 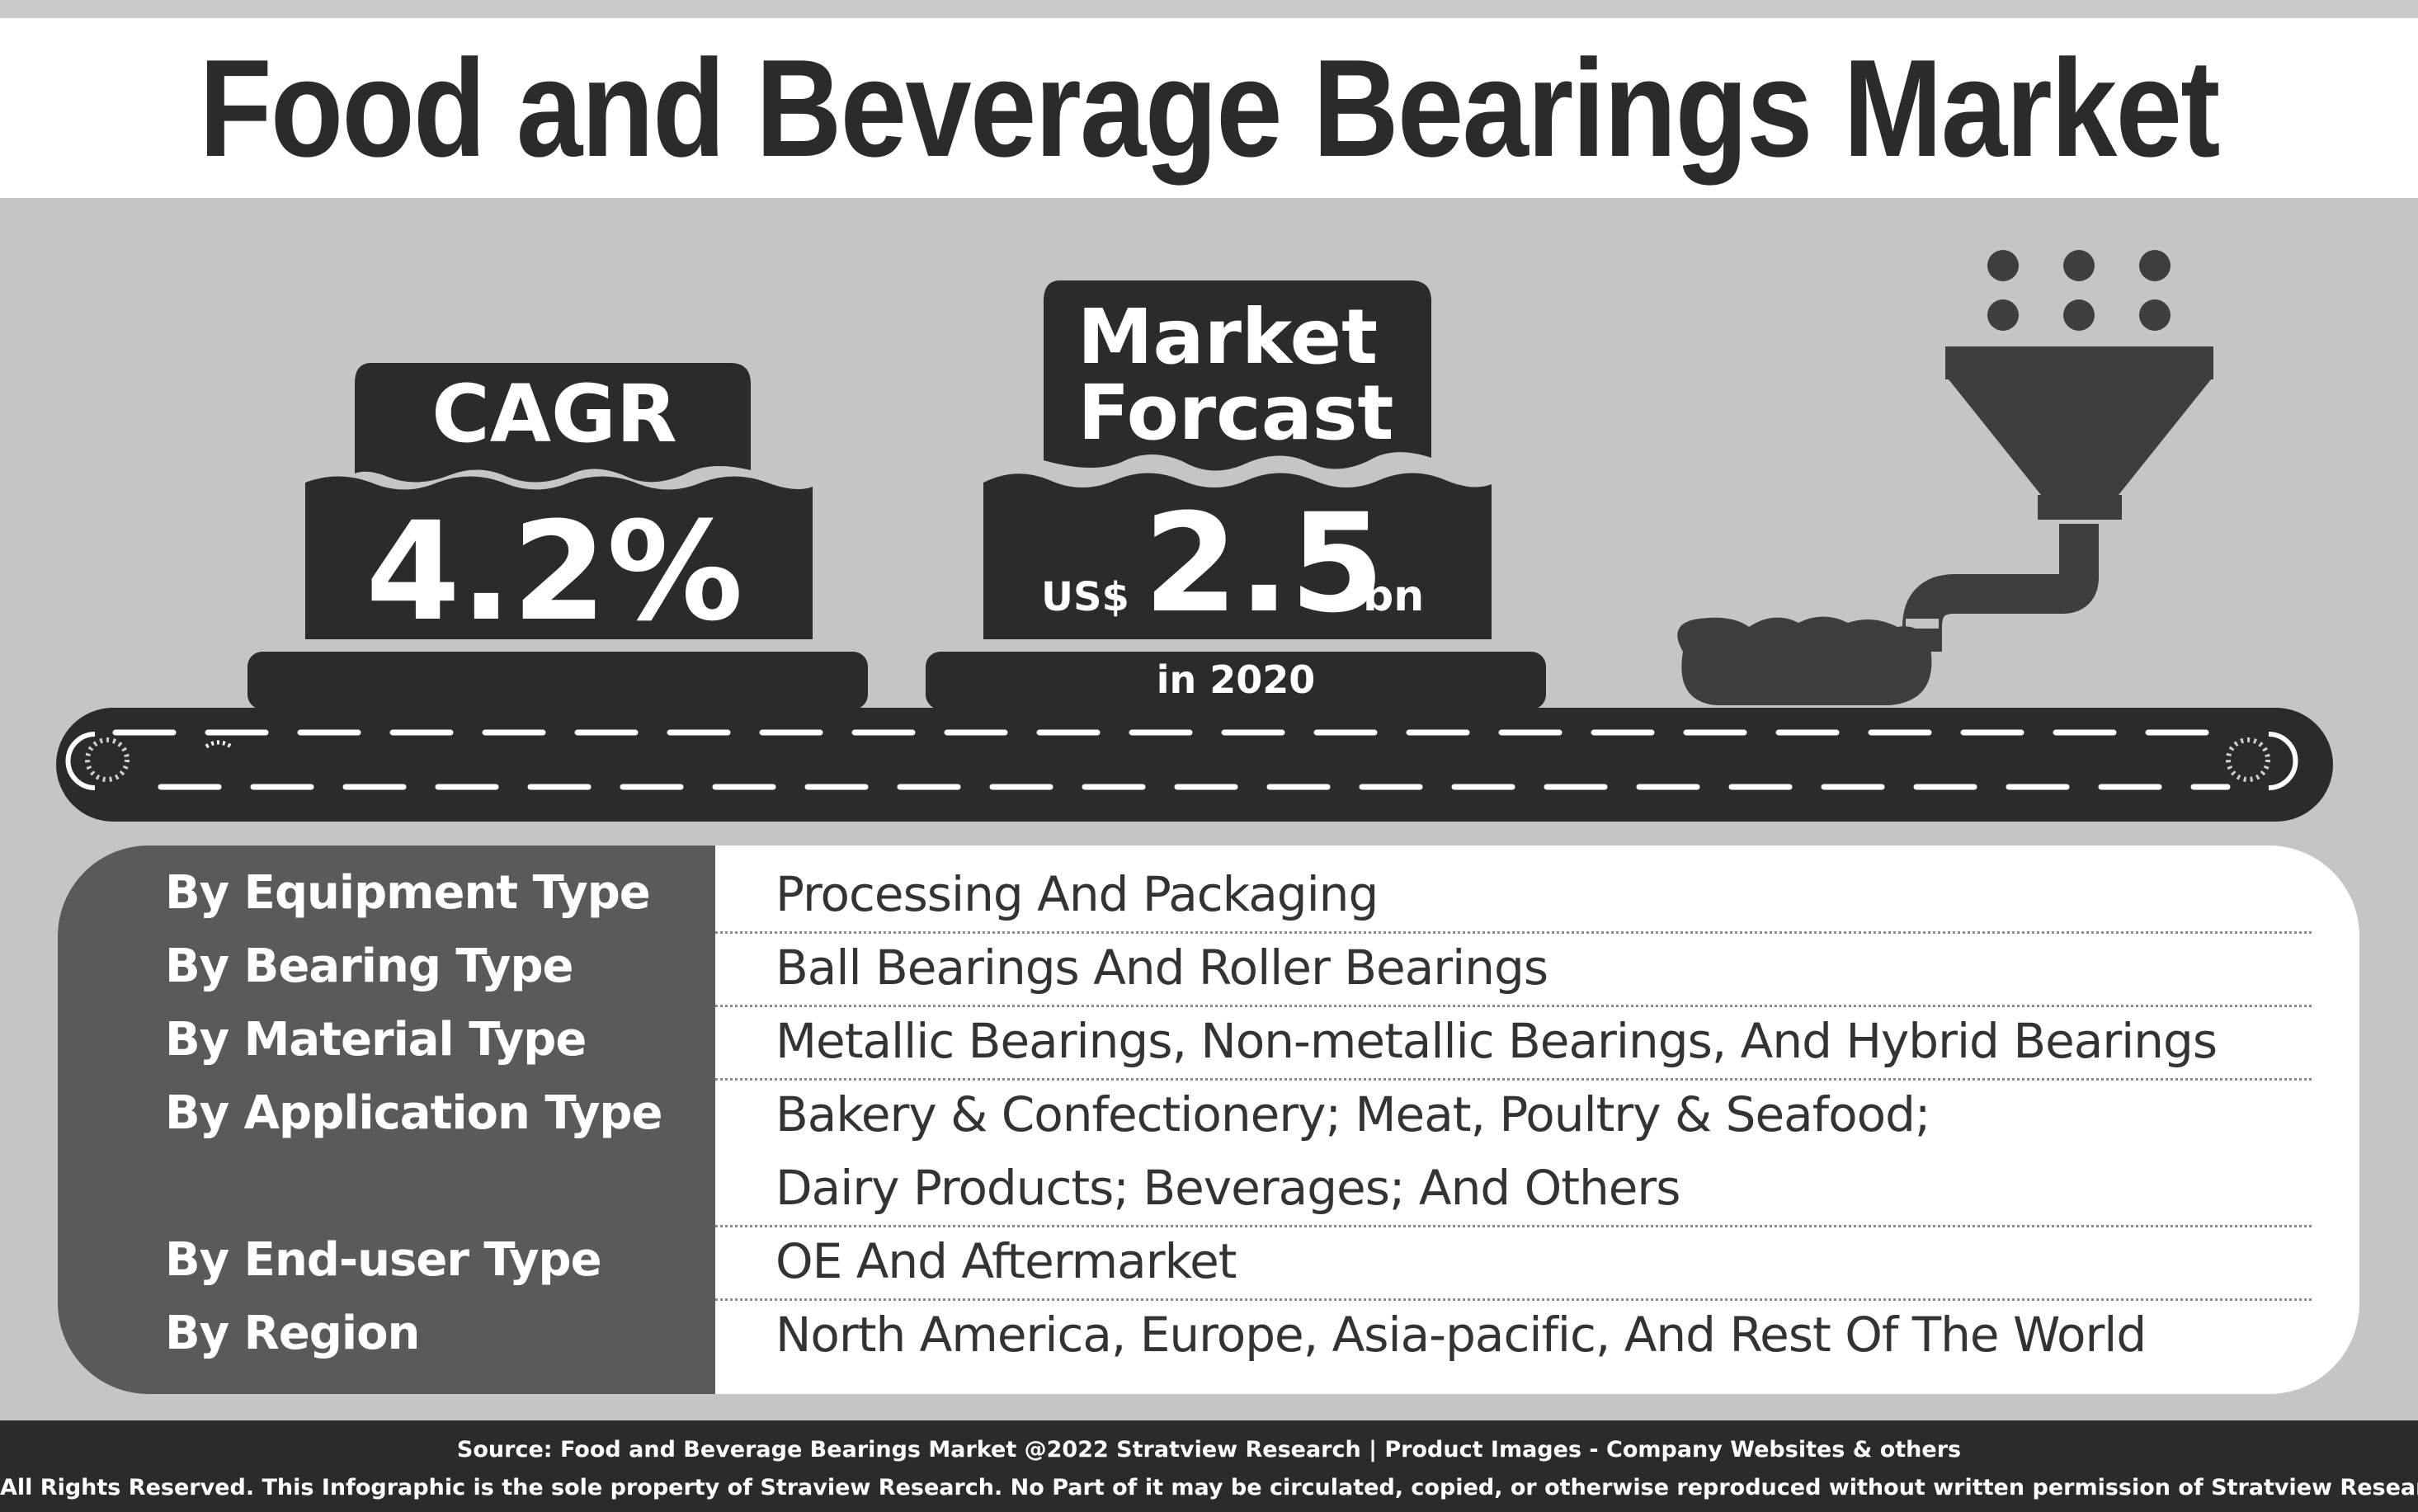 I want to click on segment-value-continued: Dairy Products; Beverages; And Others, so click(x=1227, y=1188).